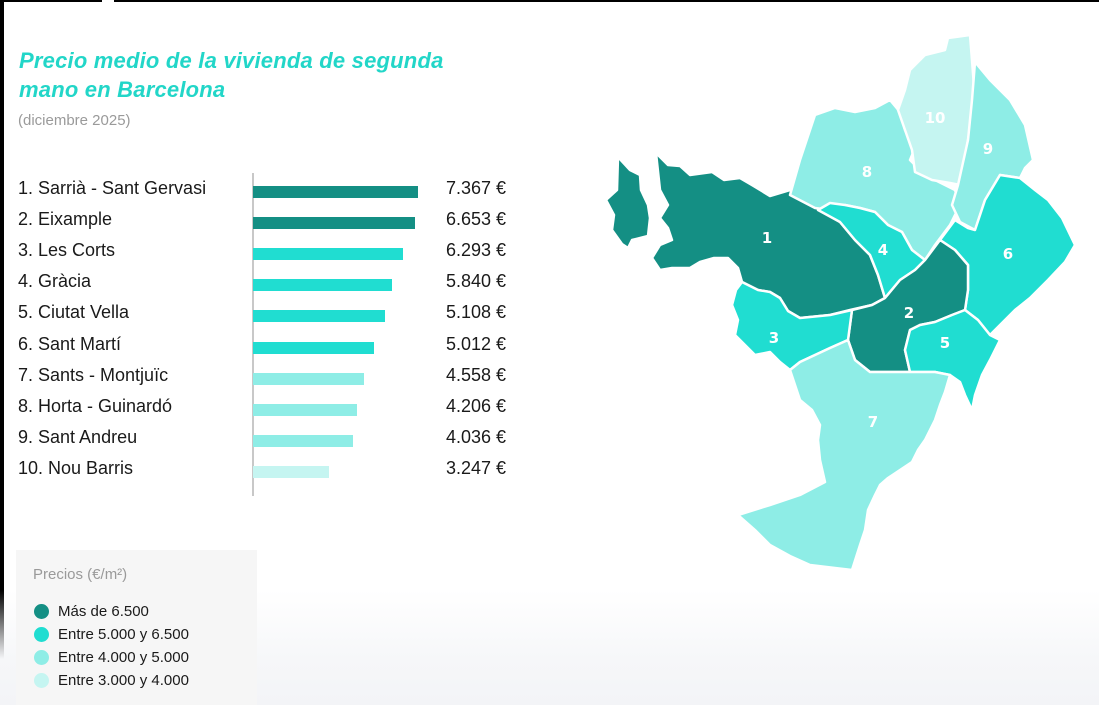  I want to click on ranking-row: 4. Gràcia 5.840 €, so click(260, 286).